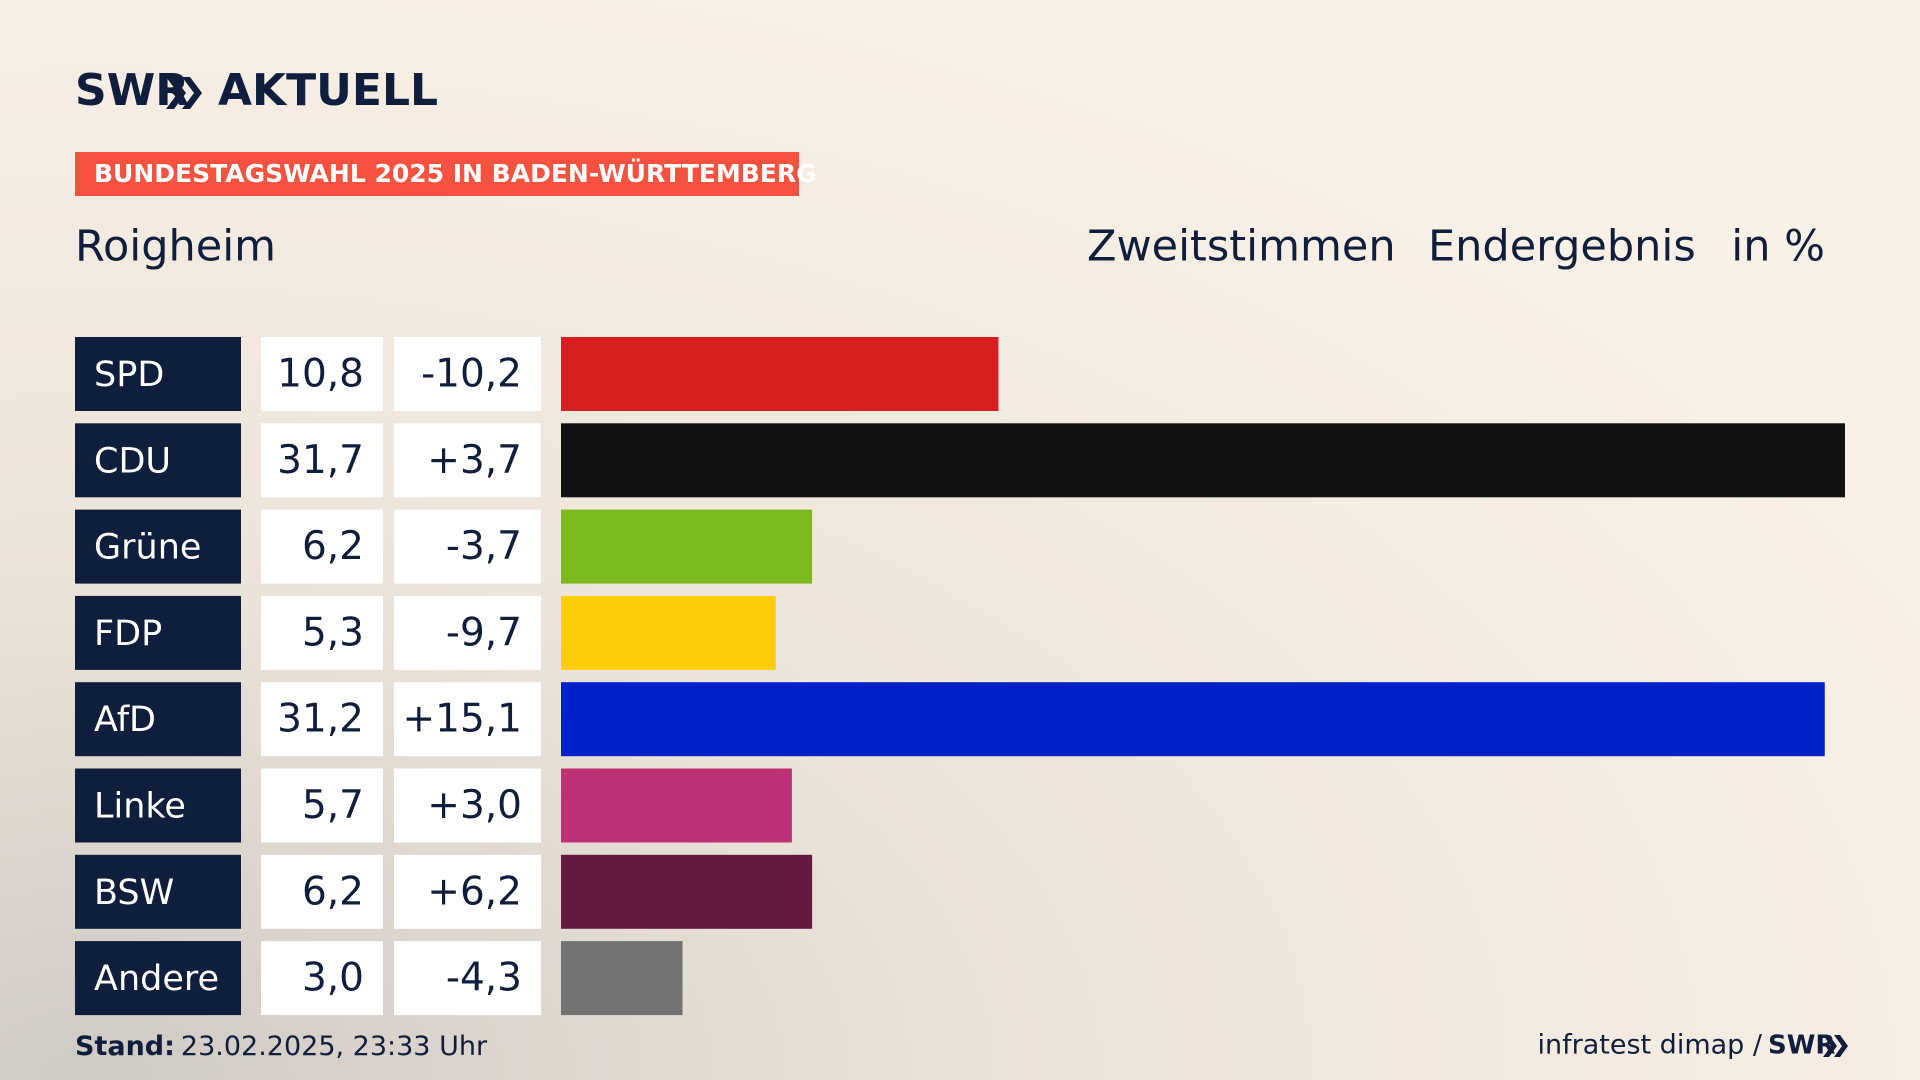 The width and height of the screenshot is (1920, 1080). What do you see at coordinates (333, 978) in the screenshot?
I see `value-label: 3,0` at bounding box center [333, 978].